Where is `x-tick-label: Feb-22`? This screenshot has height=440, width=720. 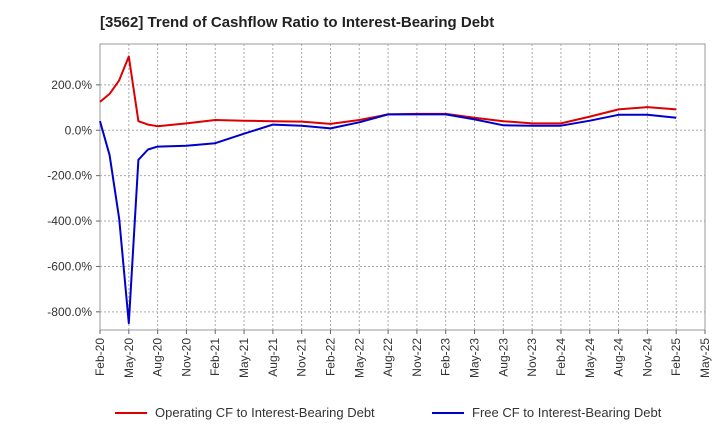 x-tick-label: Feb-22 is located at coordinates (330, 357).